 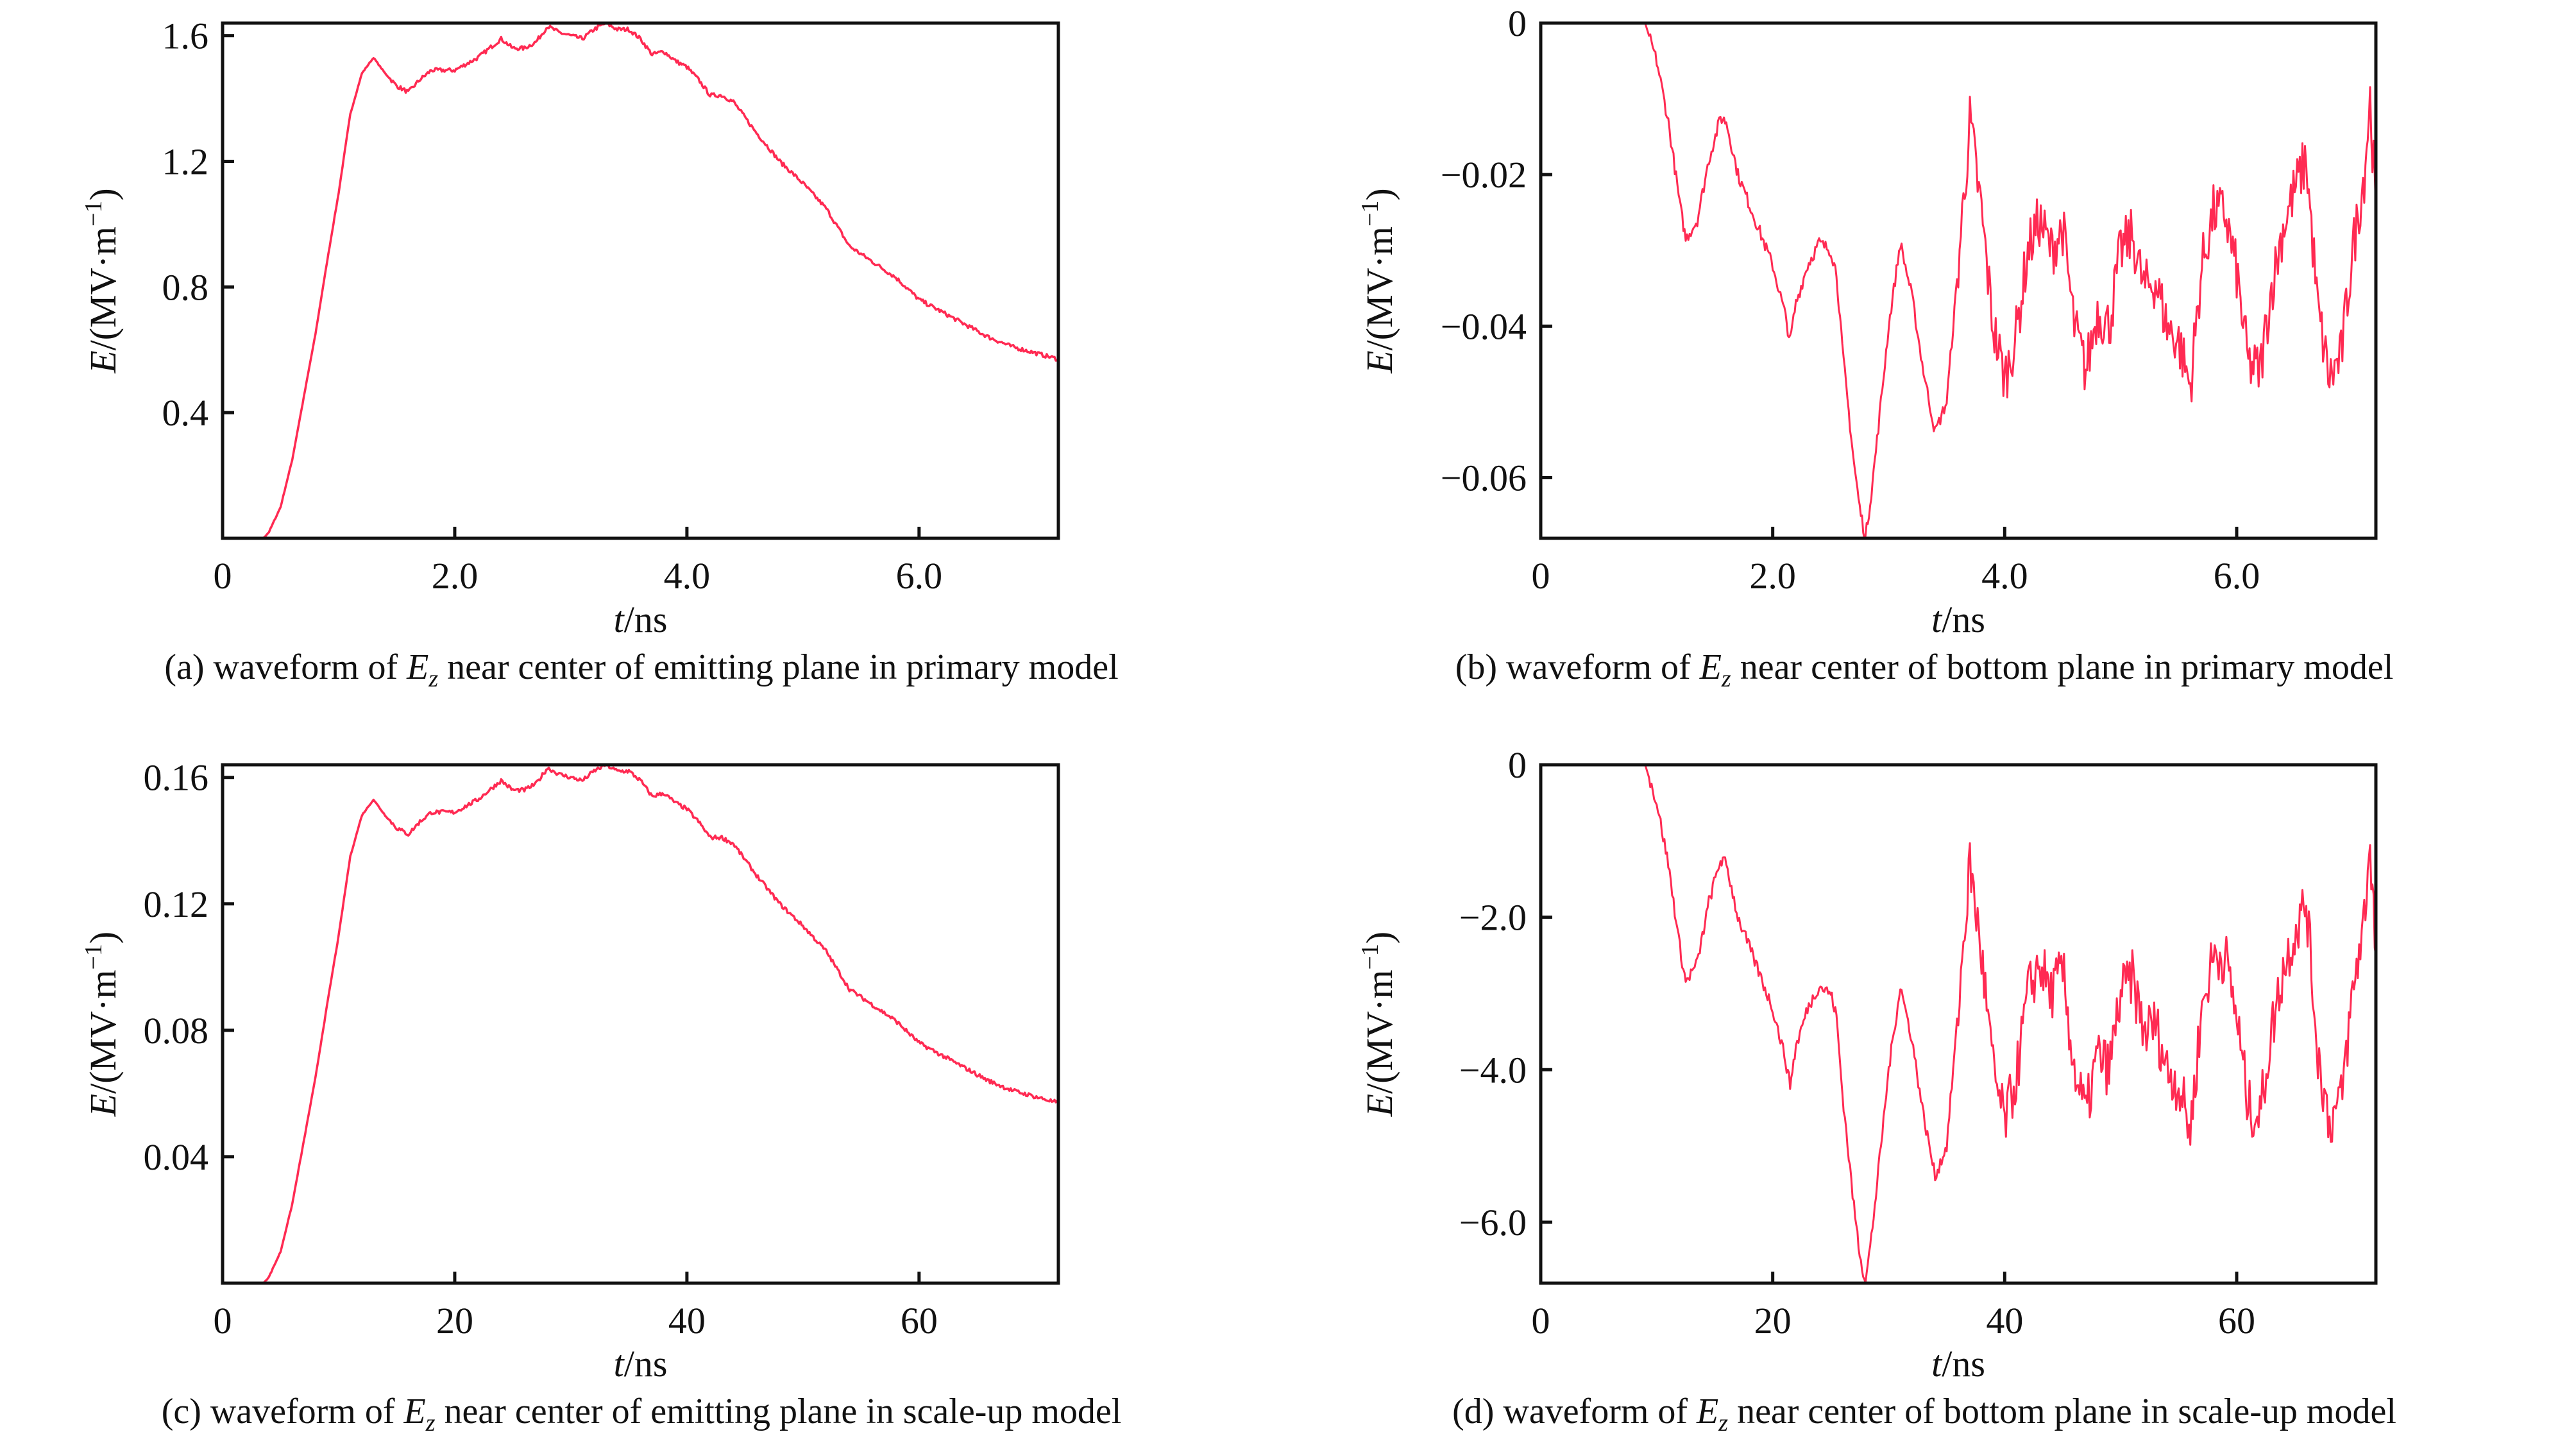 I want to click on y-tick-label: −4.0, so click(x=1493, y=1070).